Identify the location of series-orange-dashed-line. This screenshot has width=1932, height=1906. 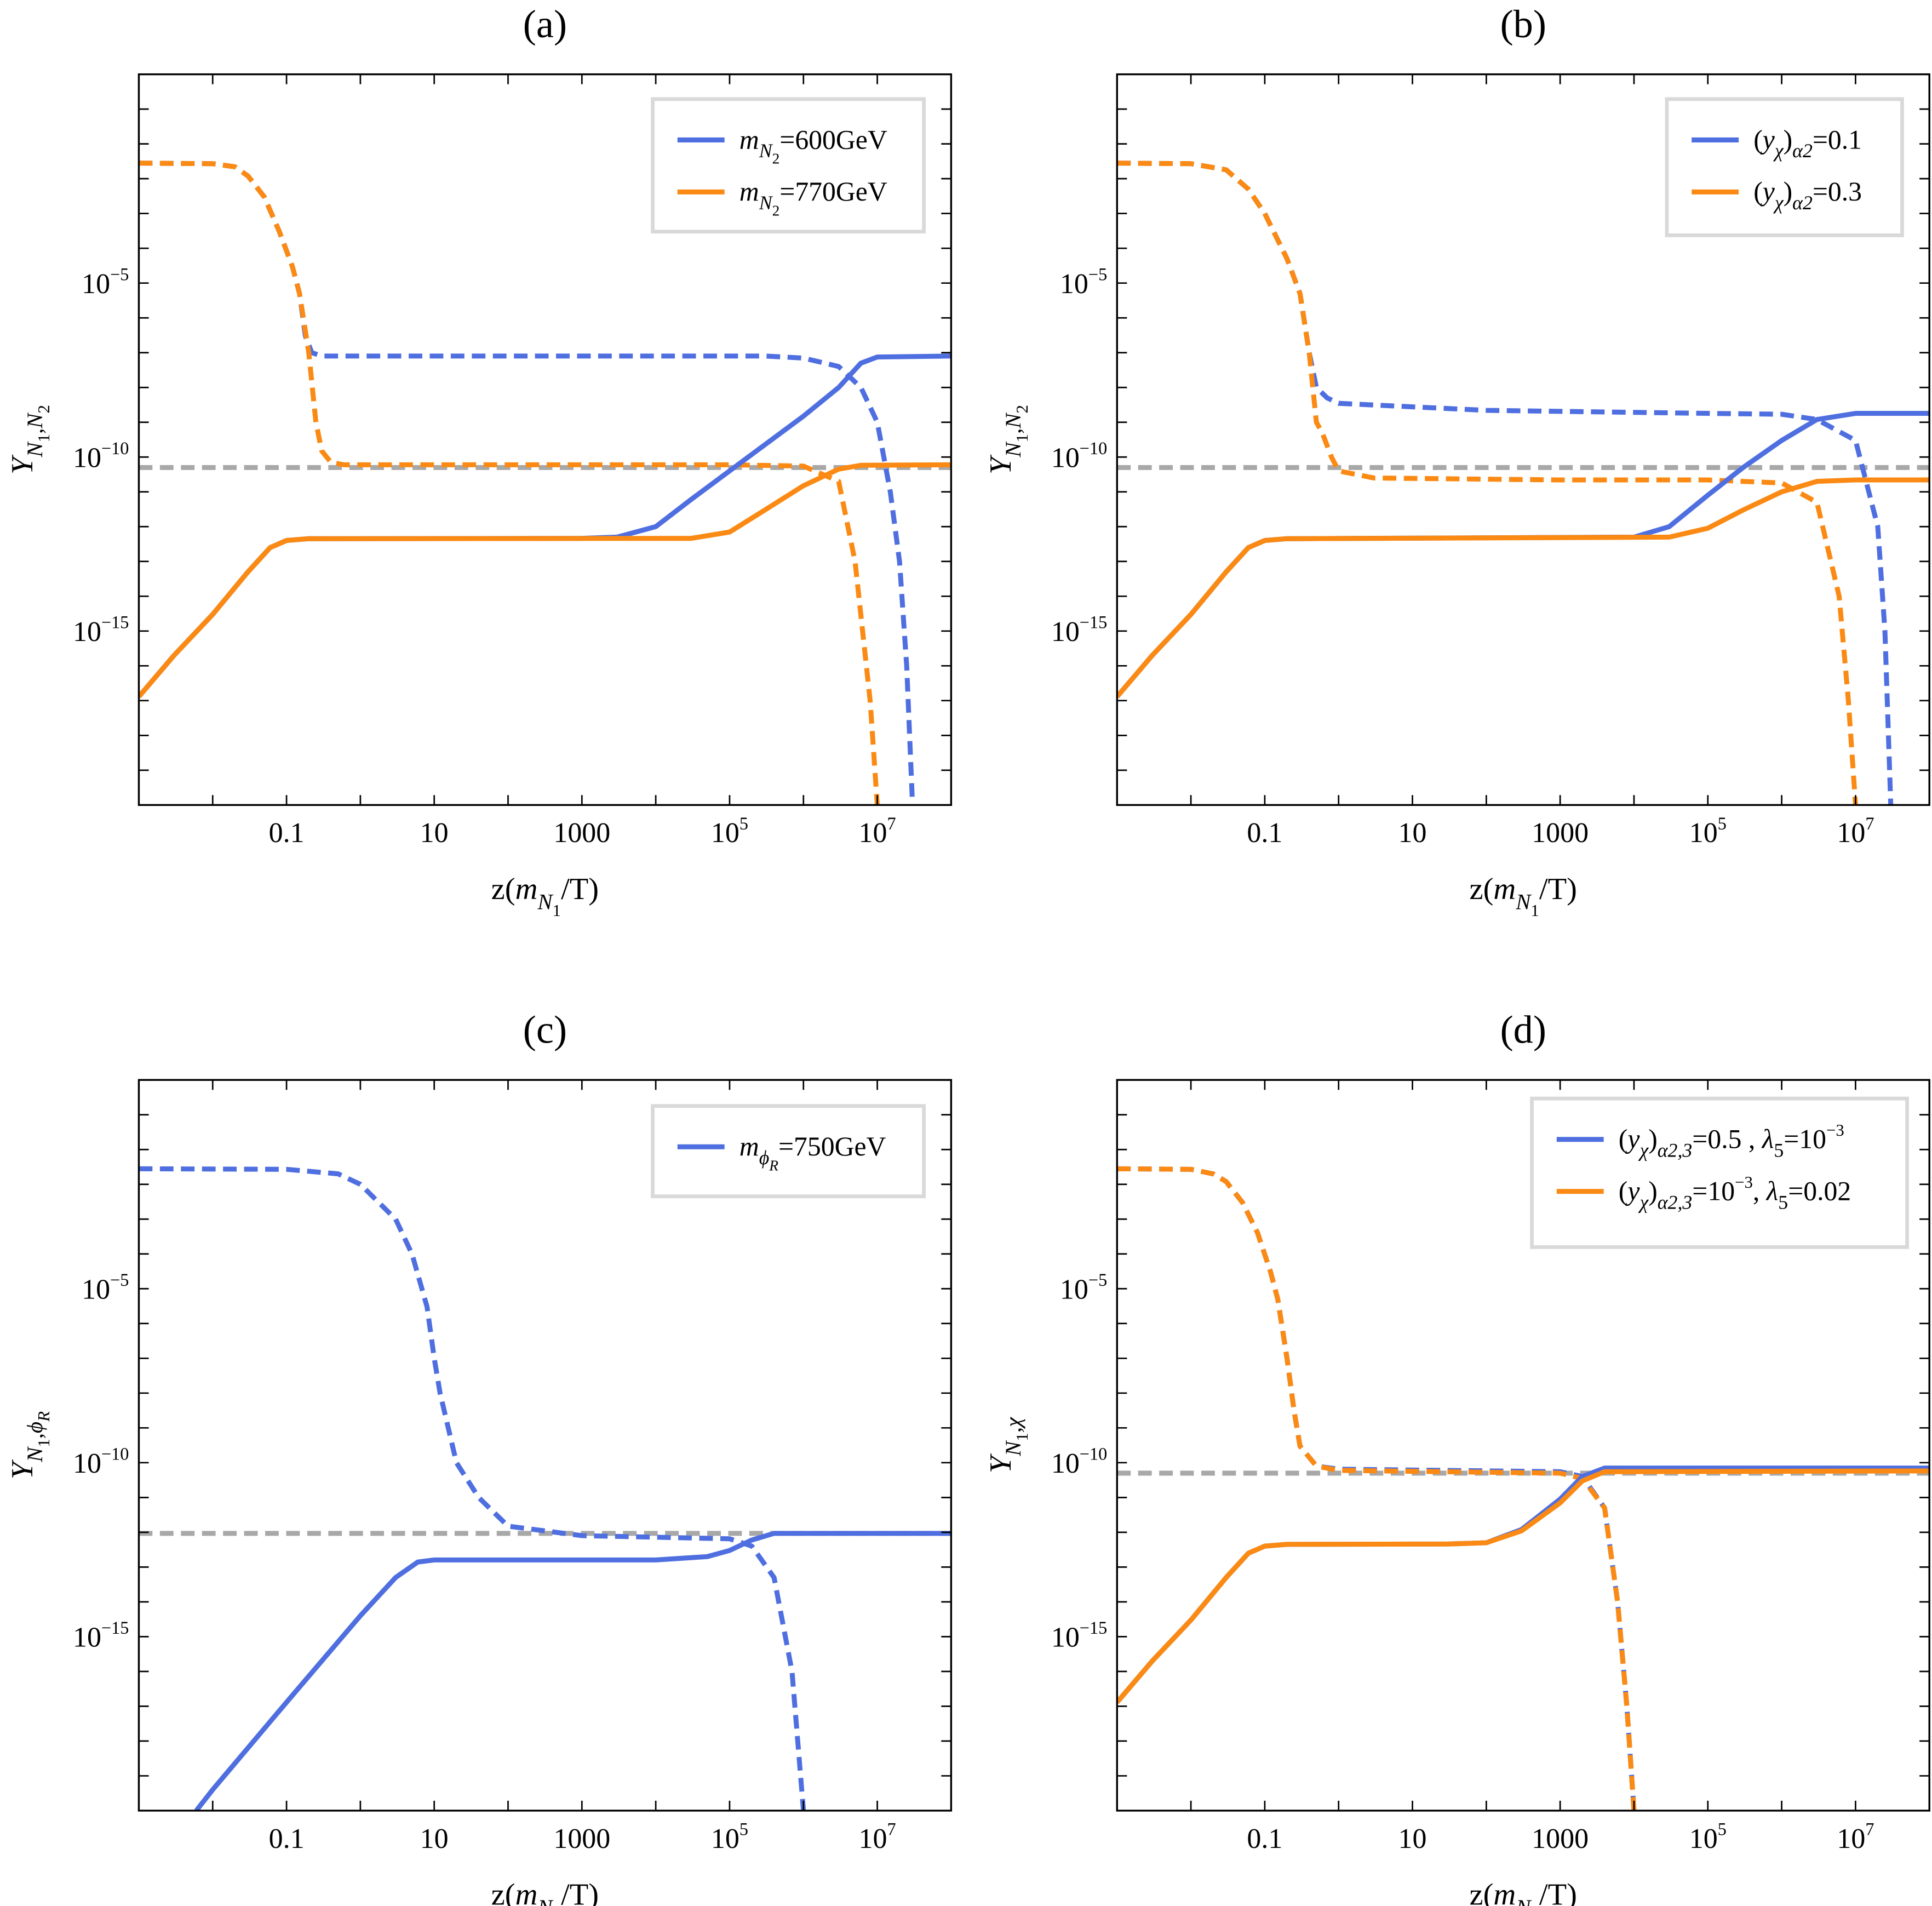
(1487, 483).